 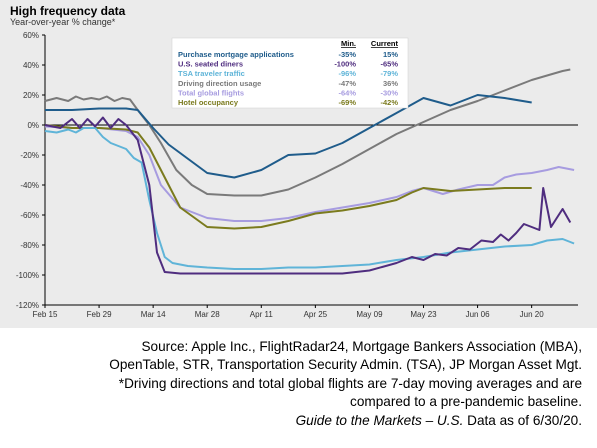 What do you see at coordinates (27, 305) in the screenshot?
I see `y-tick-label: -120%` at bounding box center [27, 305].